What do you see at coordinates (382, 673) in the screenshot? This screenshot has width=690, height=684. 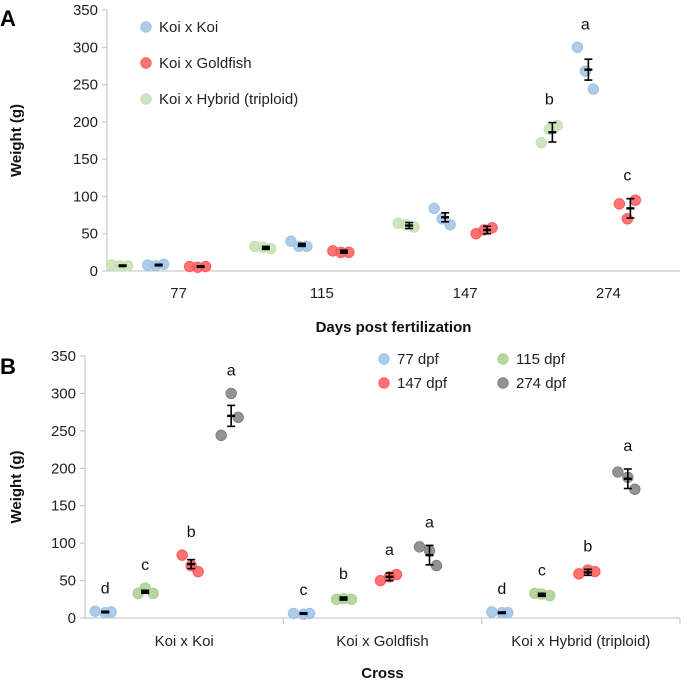 I see `x-axis-label: Cross` at bounding box center [382, 673].